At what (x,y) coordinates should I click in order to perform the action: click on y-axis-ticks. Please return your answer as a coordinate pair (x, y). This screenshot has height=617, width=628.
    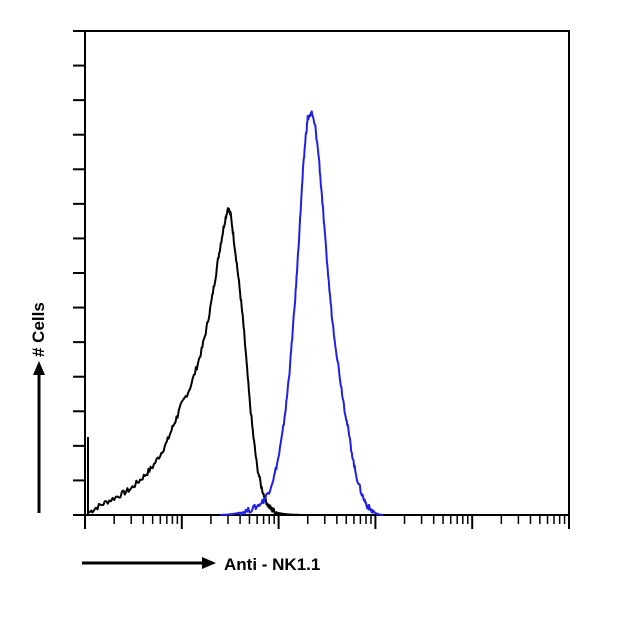
    Looking at the image, I should click on (79, 273).